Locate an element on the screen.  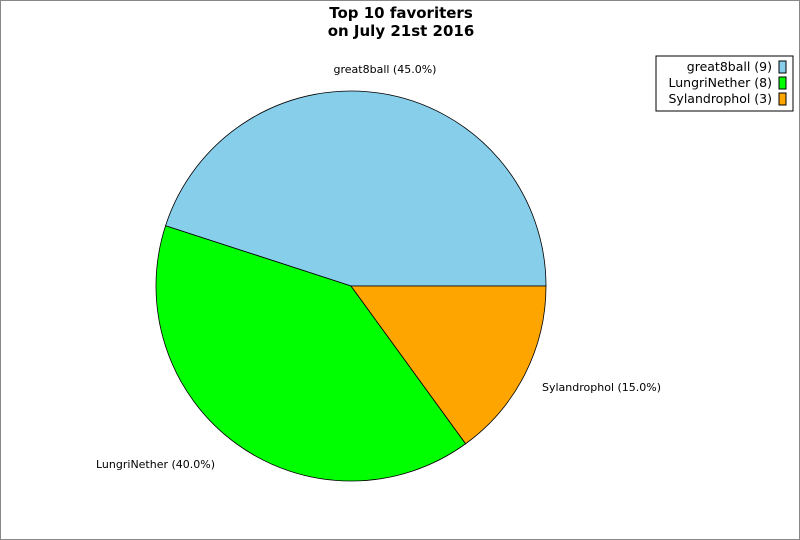
legend-label: Sylandrophol (3) is located at coordinates (721, 98).